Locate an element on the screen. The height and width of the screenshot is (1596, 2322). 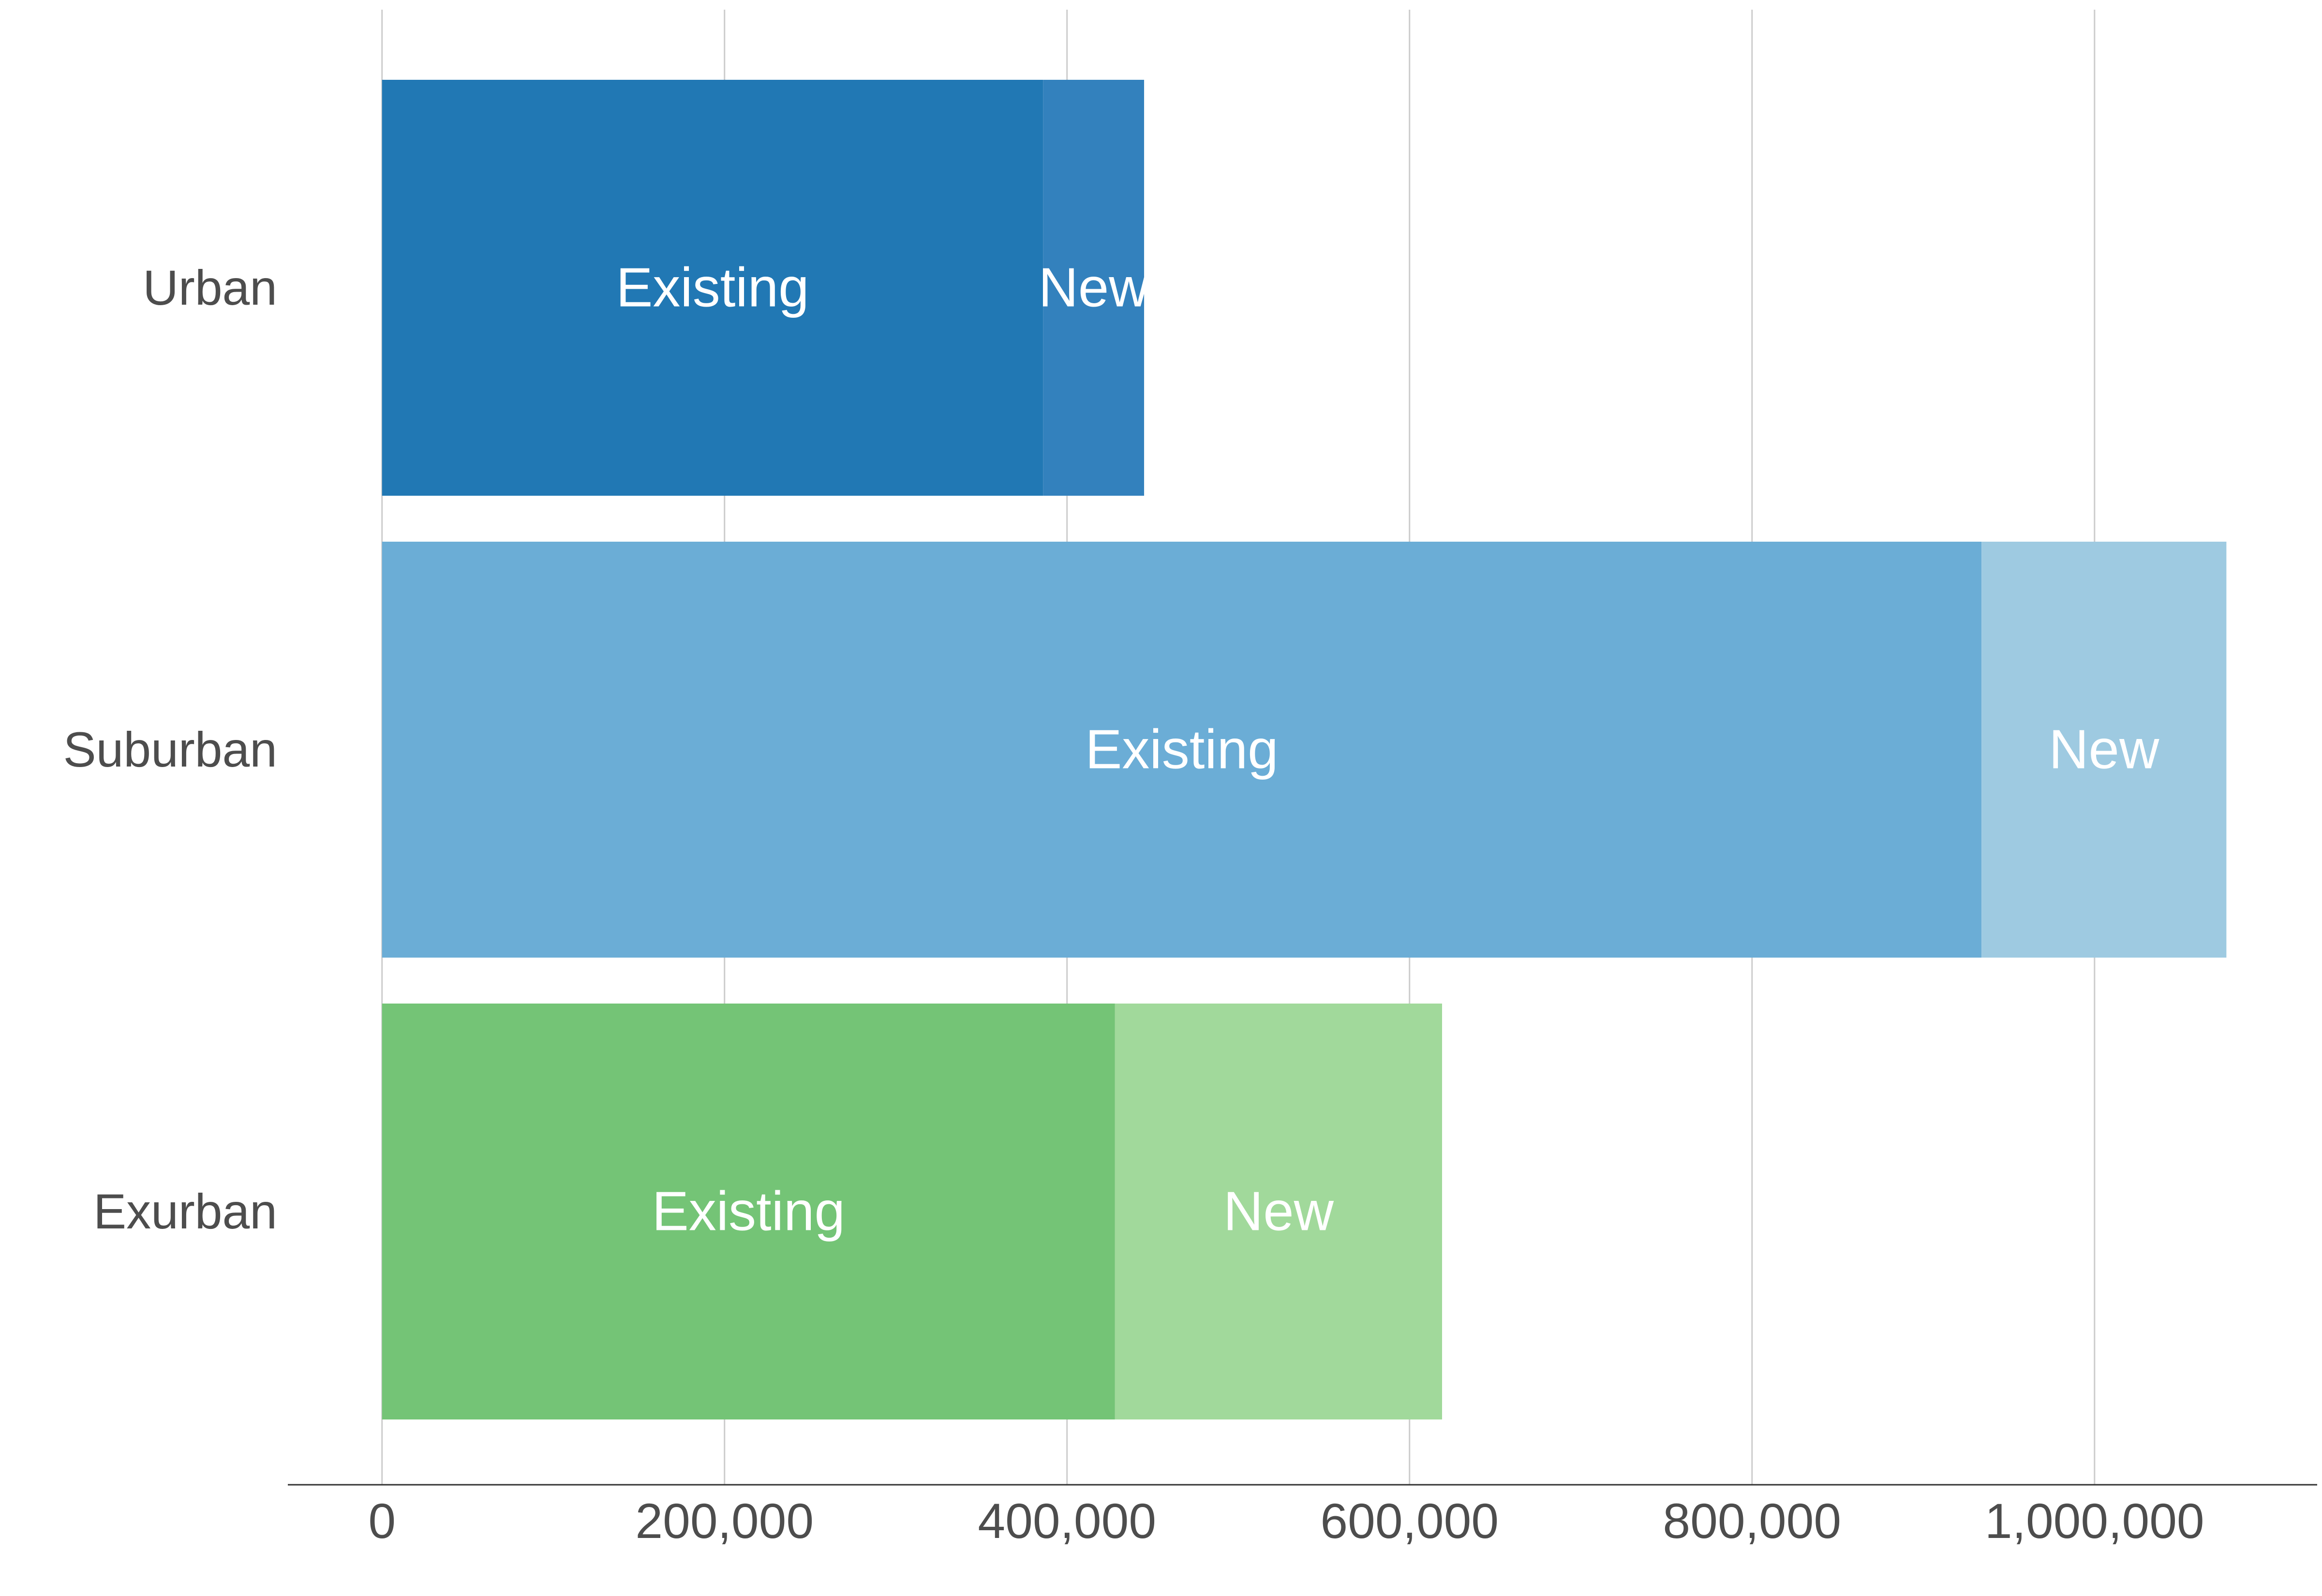
segment-label-urban-new: New is located at coordinates (1094, 288).